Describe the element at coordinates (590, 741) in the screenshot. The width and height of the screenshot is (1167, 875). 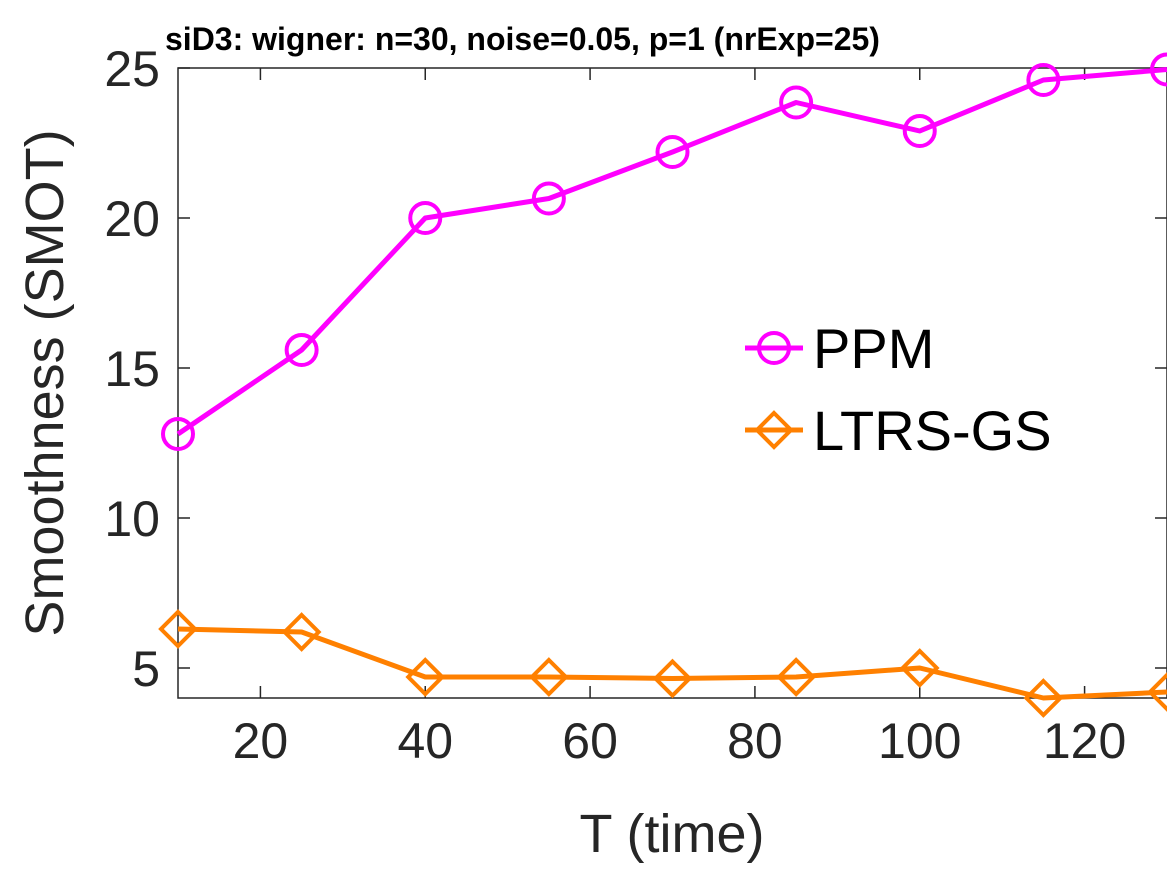
I see `x-tick-label: 60` at that location.